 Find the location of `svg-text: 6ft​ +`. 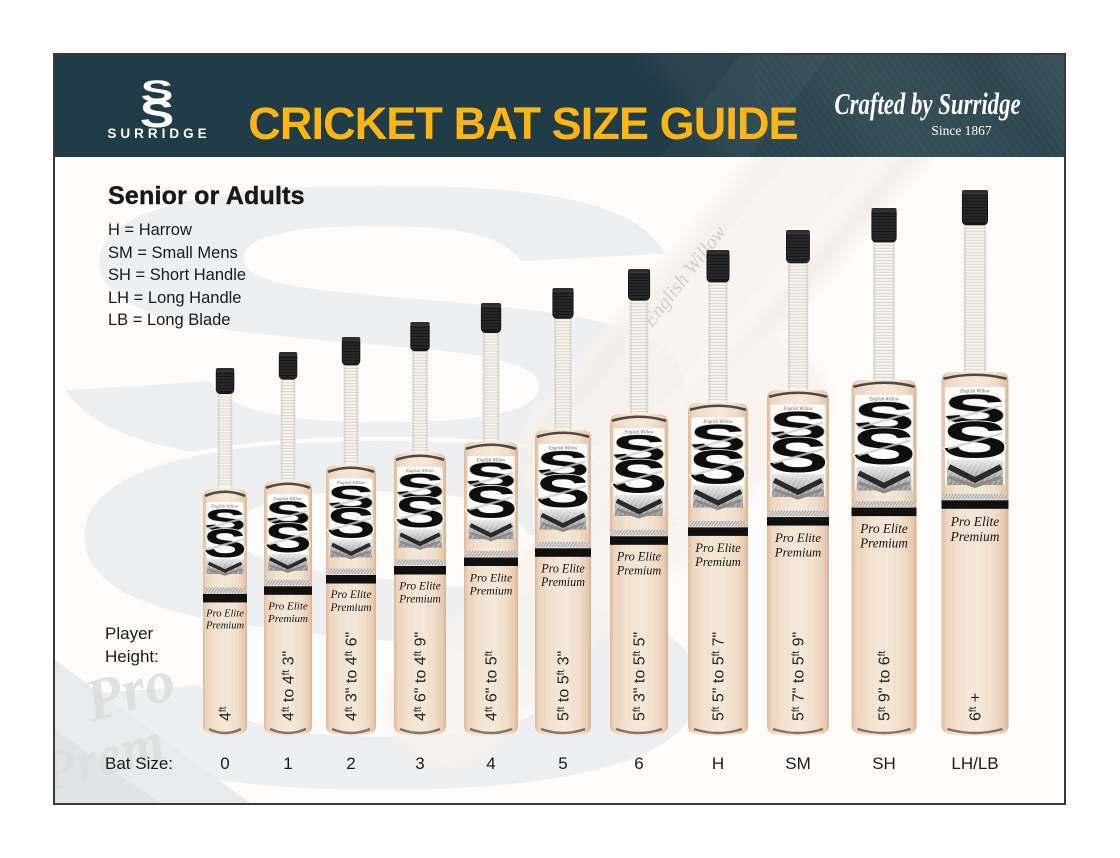

svg-text: 6ft​ + is located at coordinates (976, 707).